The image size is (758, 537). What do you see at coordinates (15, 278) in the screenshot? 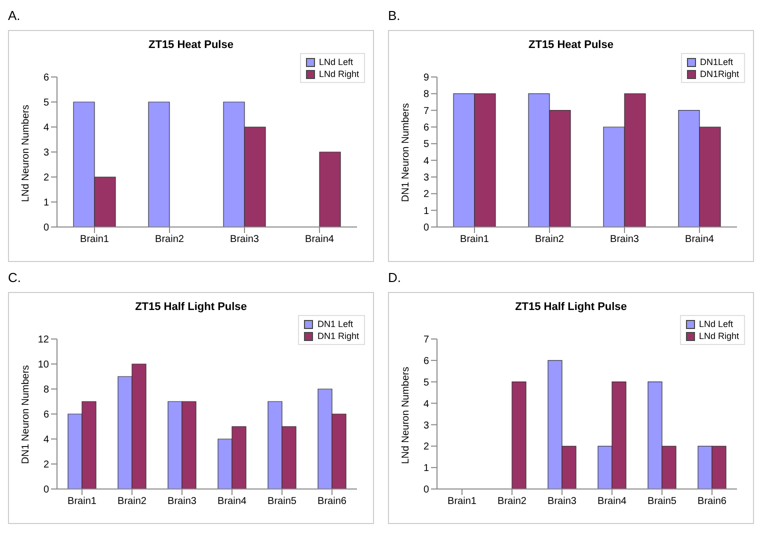
I see `text: C.` at bounding box center [15, 278].